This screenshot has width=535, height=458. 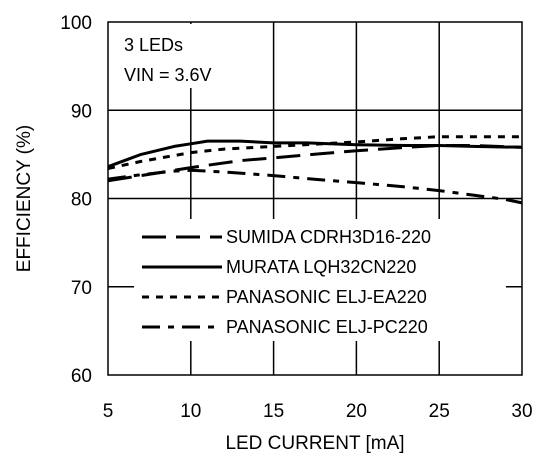 What do you see at coordinates (439, 411) in the screenshot?
I see `x-tick-label: 25` at bounding box center [439, 411].